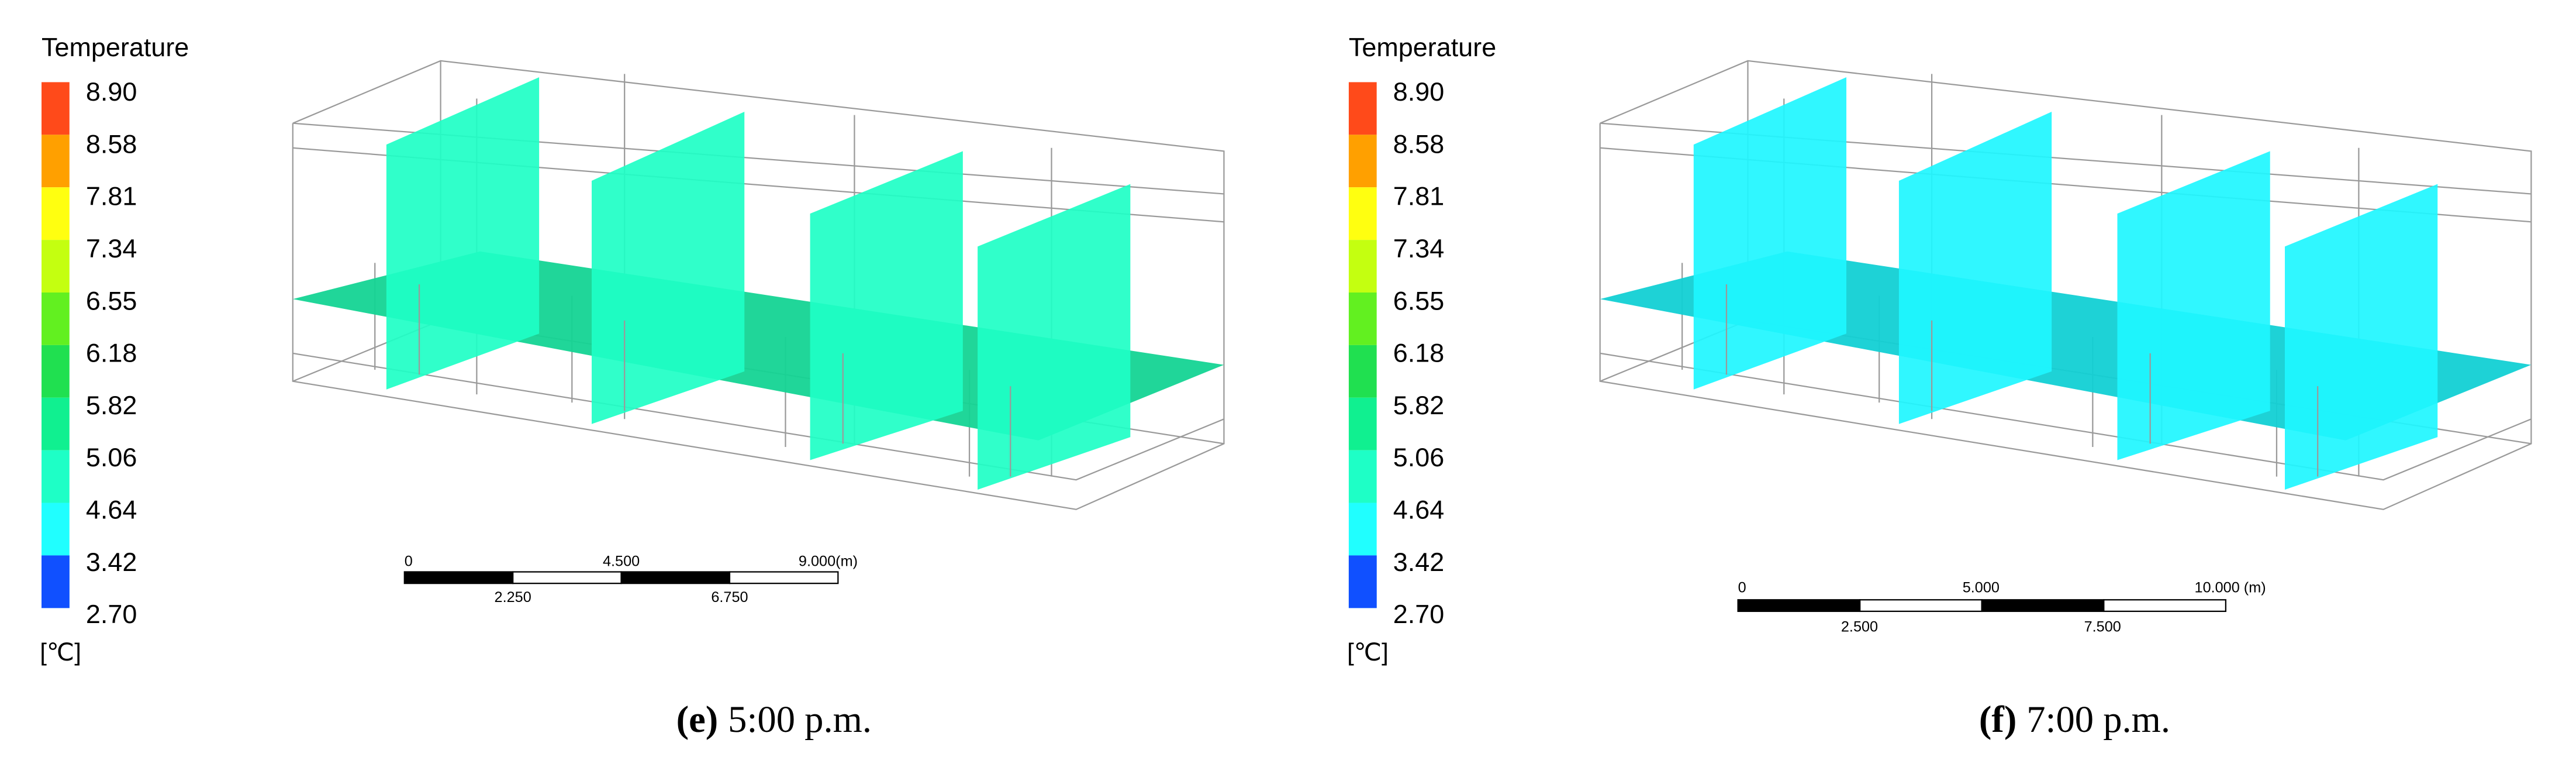  I want to click on scale-bar-label: 9.000(m), so click(828, 561).